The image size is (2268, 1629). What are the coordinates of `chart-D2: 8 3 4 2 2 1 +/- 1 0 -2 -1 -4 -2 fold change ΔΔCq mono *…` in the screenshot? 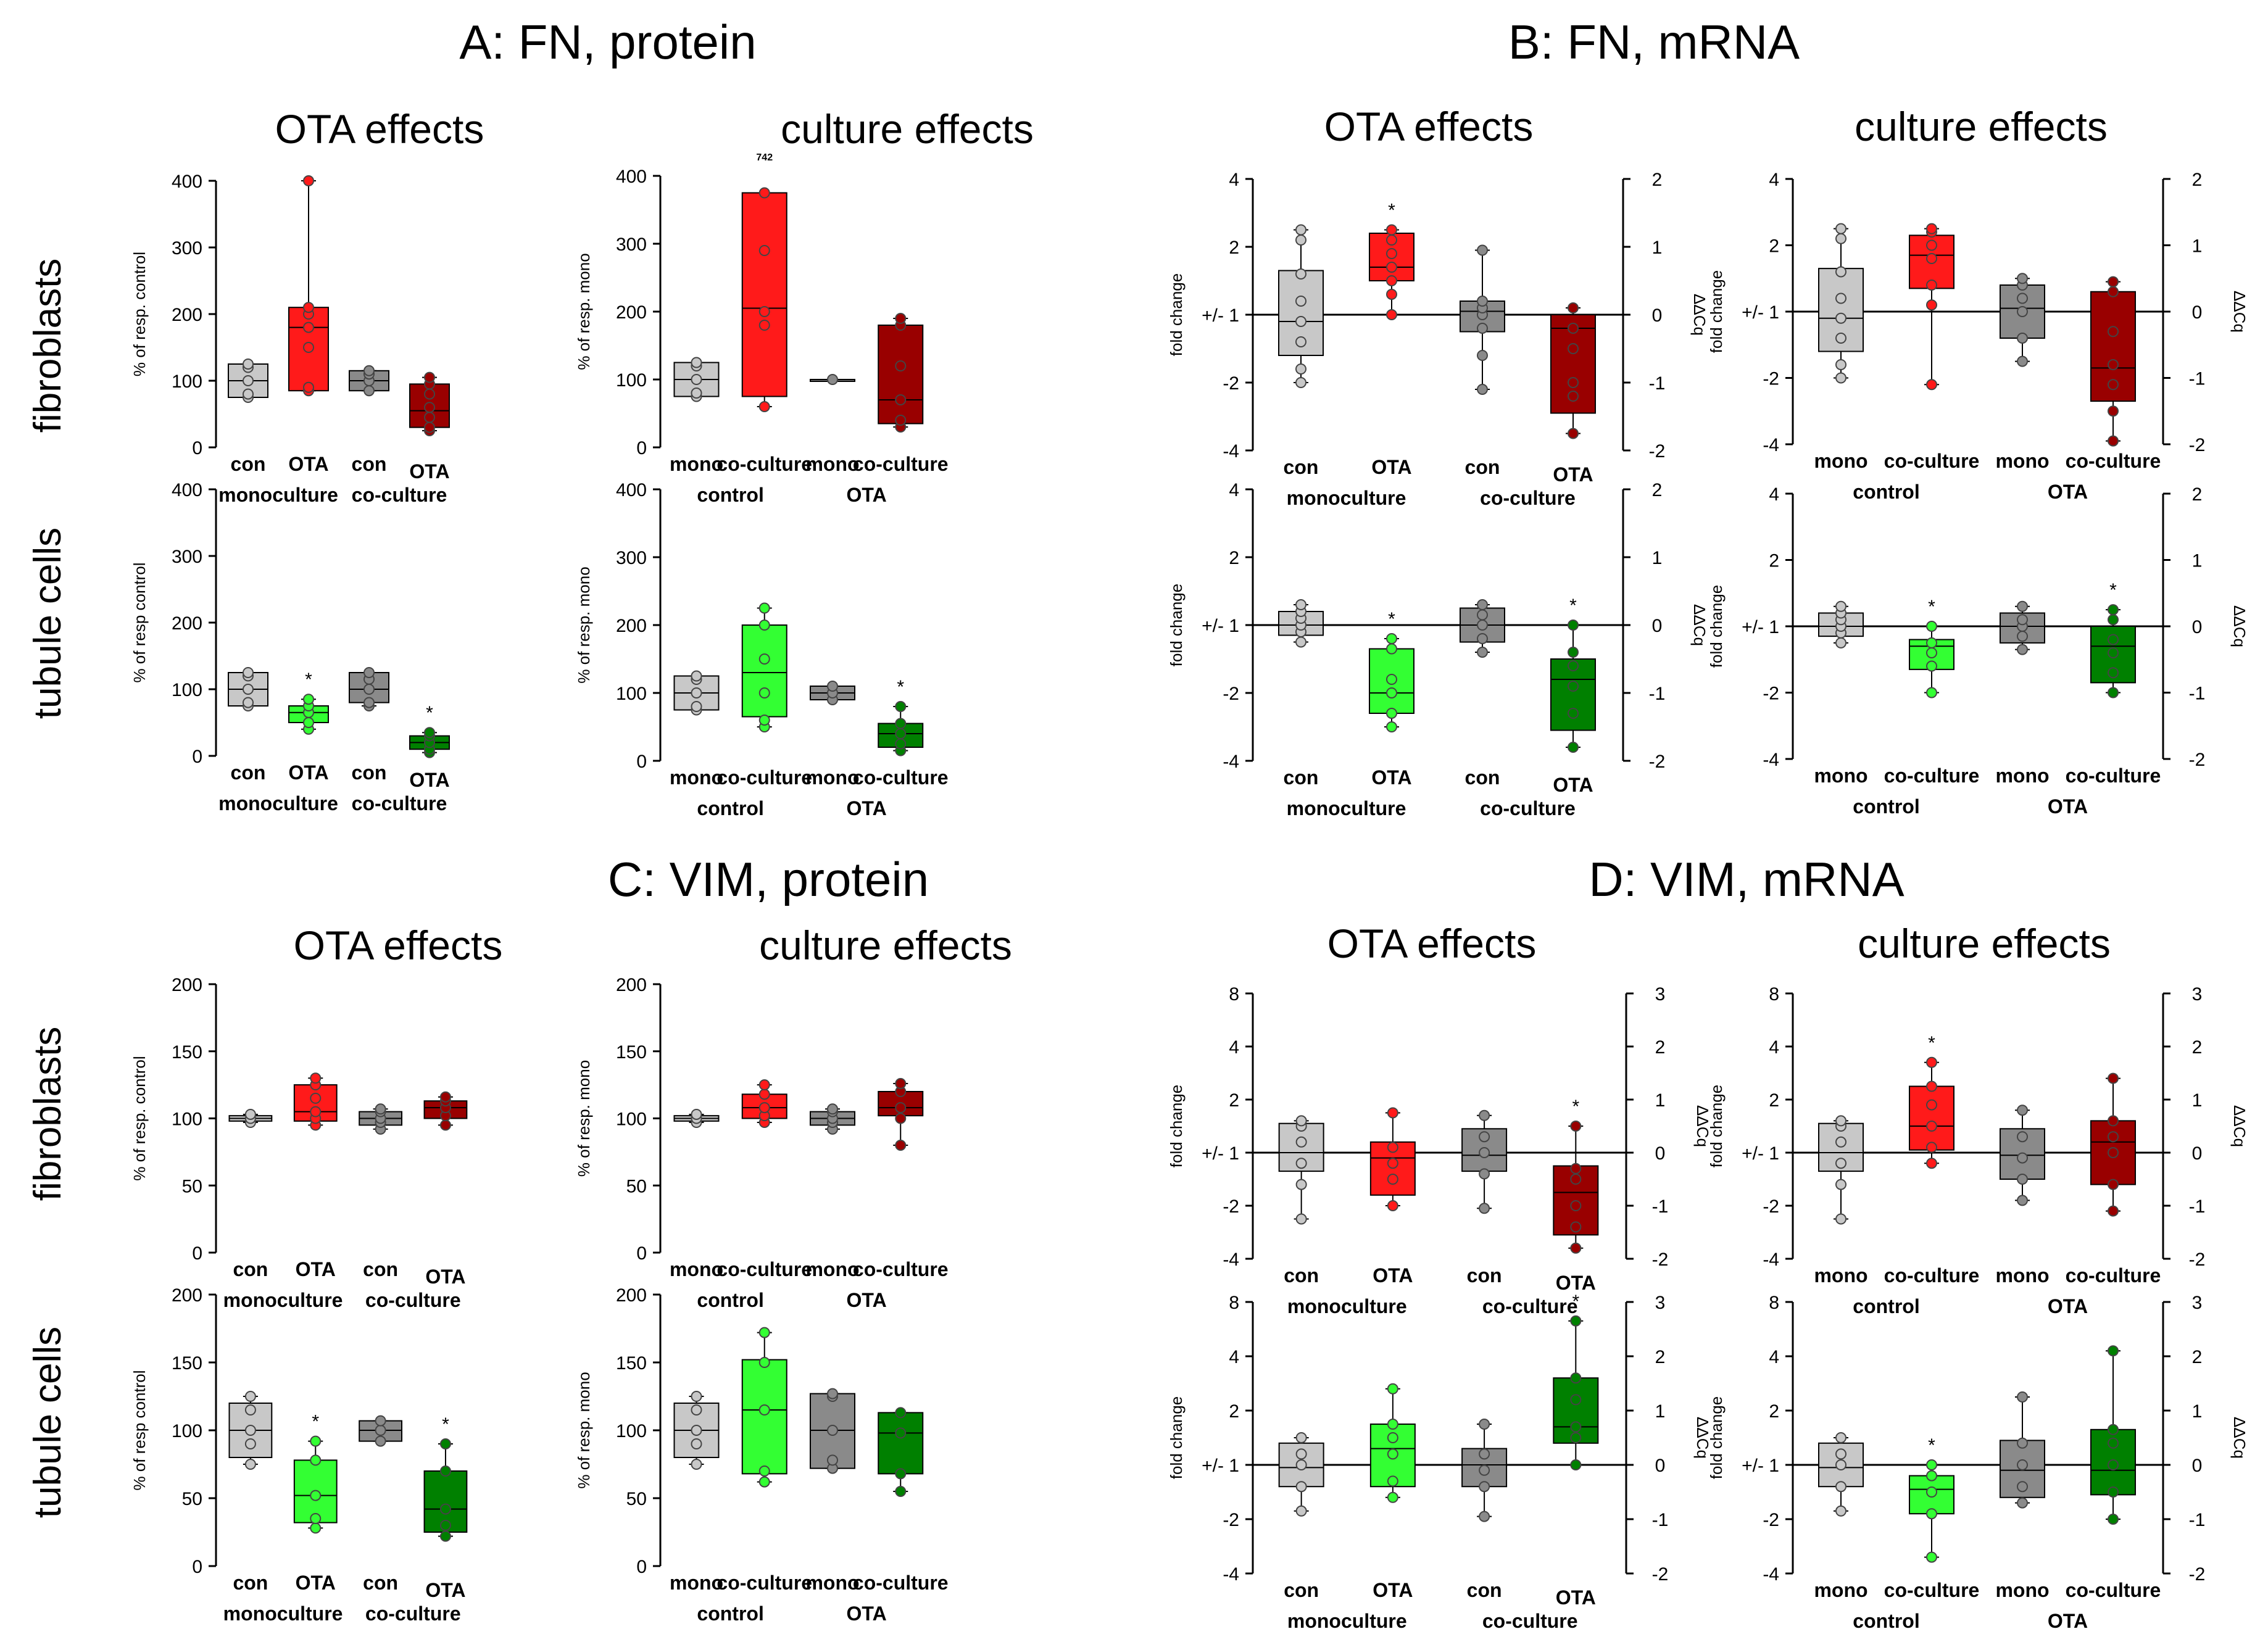 It's located at (1978, 1150).